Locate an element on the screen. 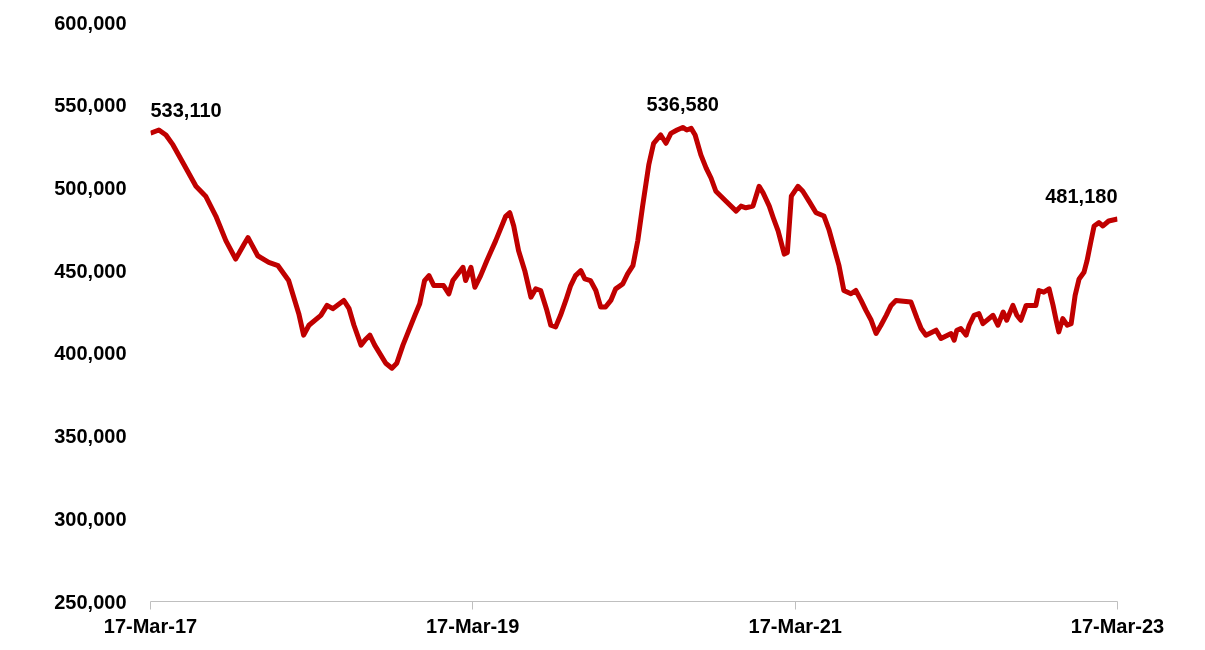 The height and width of the screenshot is (650, 1205). annotation: 536,580 is located at coordinates (682, 104).